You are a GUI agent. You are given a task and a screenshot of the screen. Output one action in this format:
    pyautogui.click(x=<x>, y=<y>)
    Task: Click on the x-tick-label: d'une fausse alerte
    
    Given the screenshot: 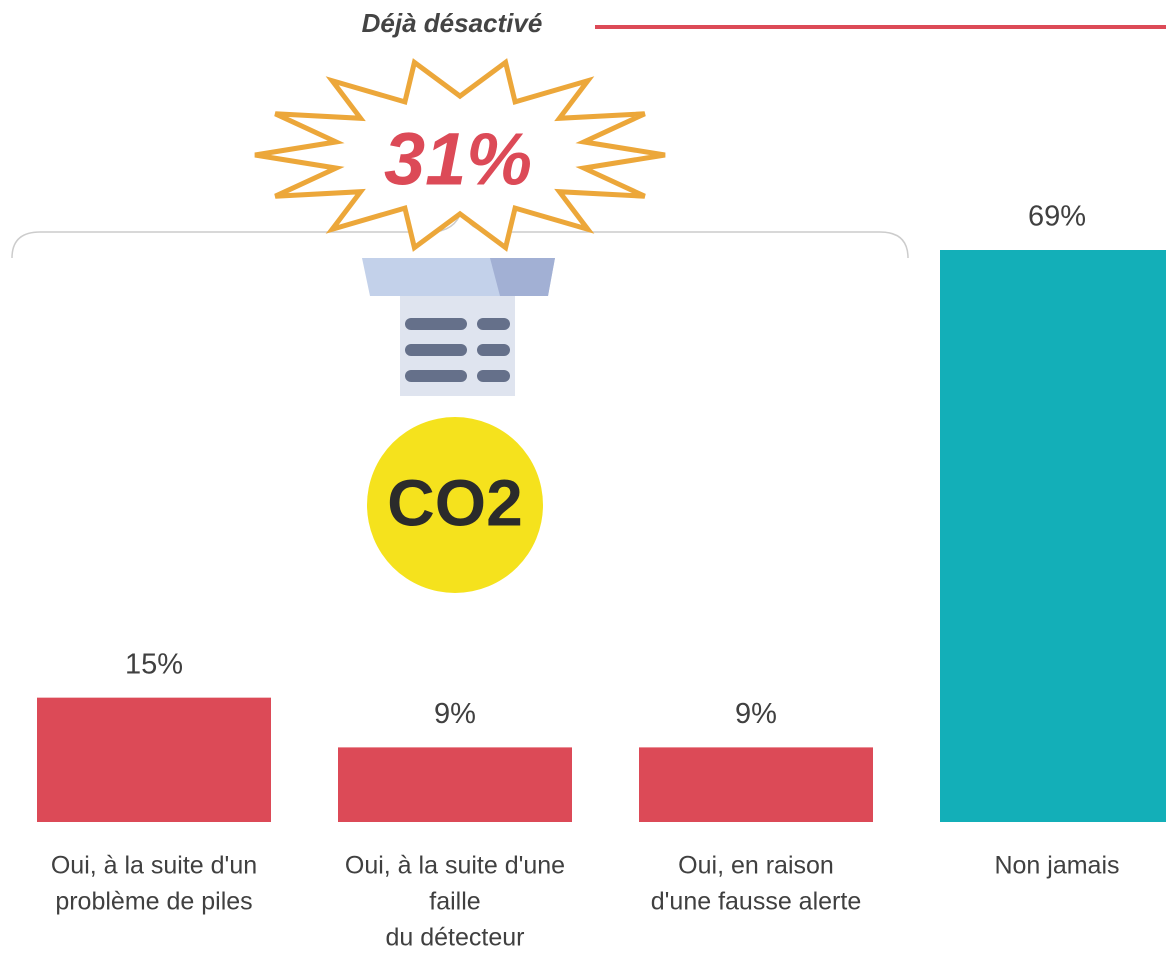 What is the action you would take?
    pyautogui.click(x=756, y=902)
    